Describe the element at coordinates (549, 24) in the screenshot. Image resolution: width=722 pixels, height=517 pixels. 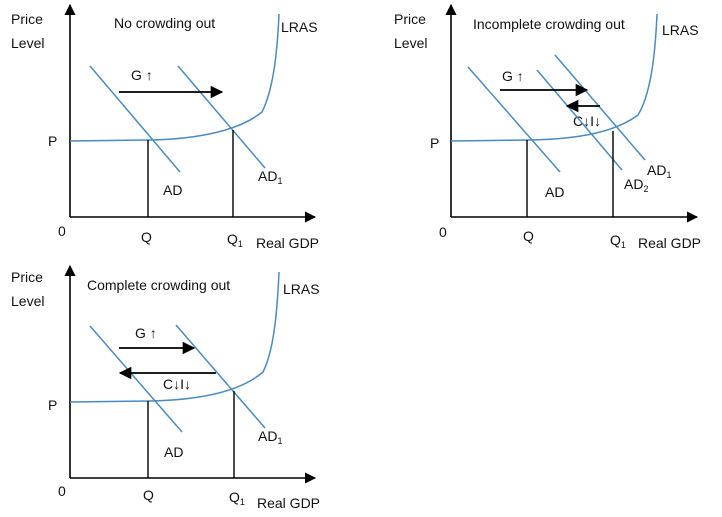
I see `panel-title: Incomplete crowding out` at that location.